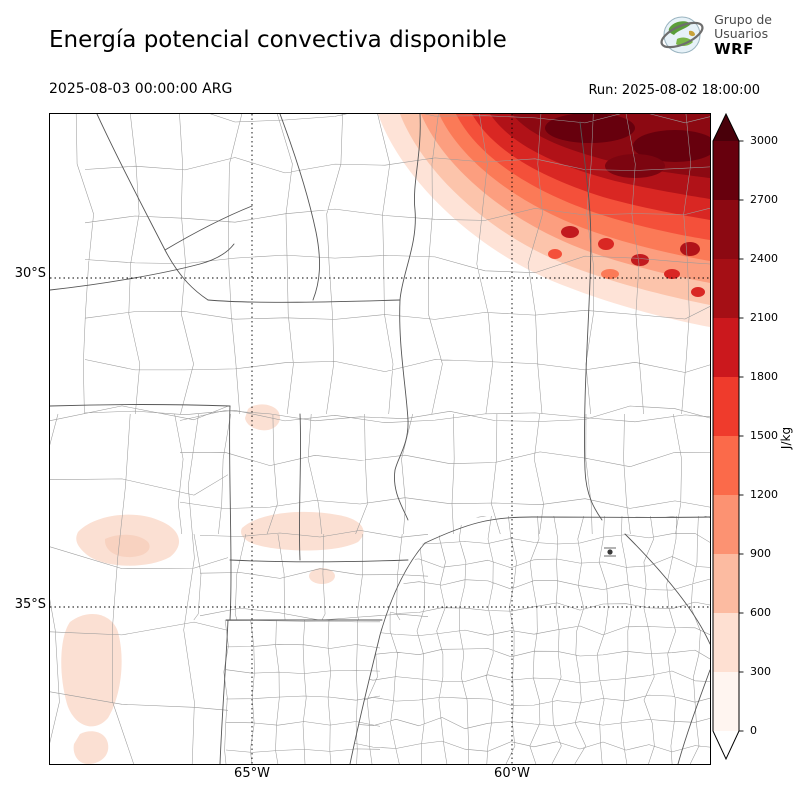  Describe the element at coordinates (786, 438) in the screenshot. I see `colorbar-unit-label: J/kg` at that location.